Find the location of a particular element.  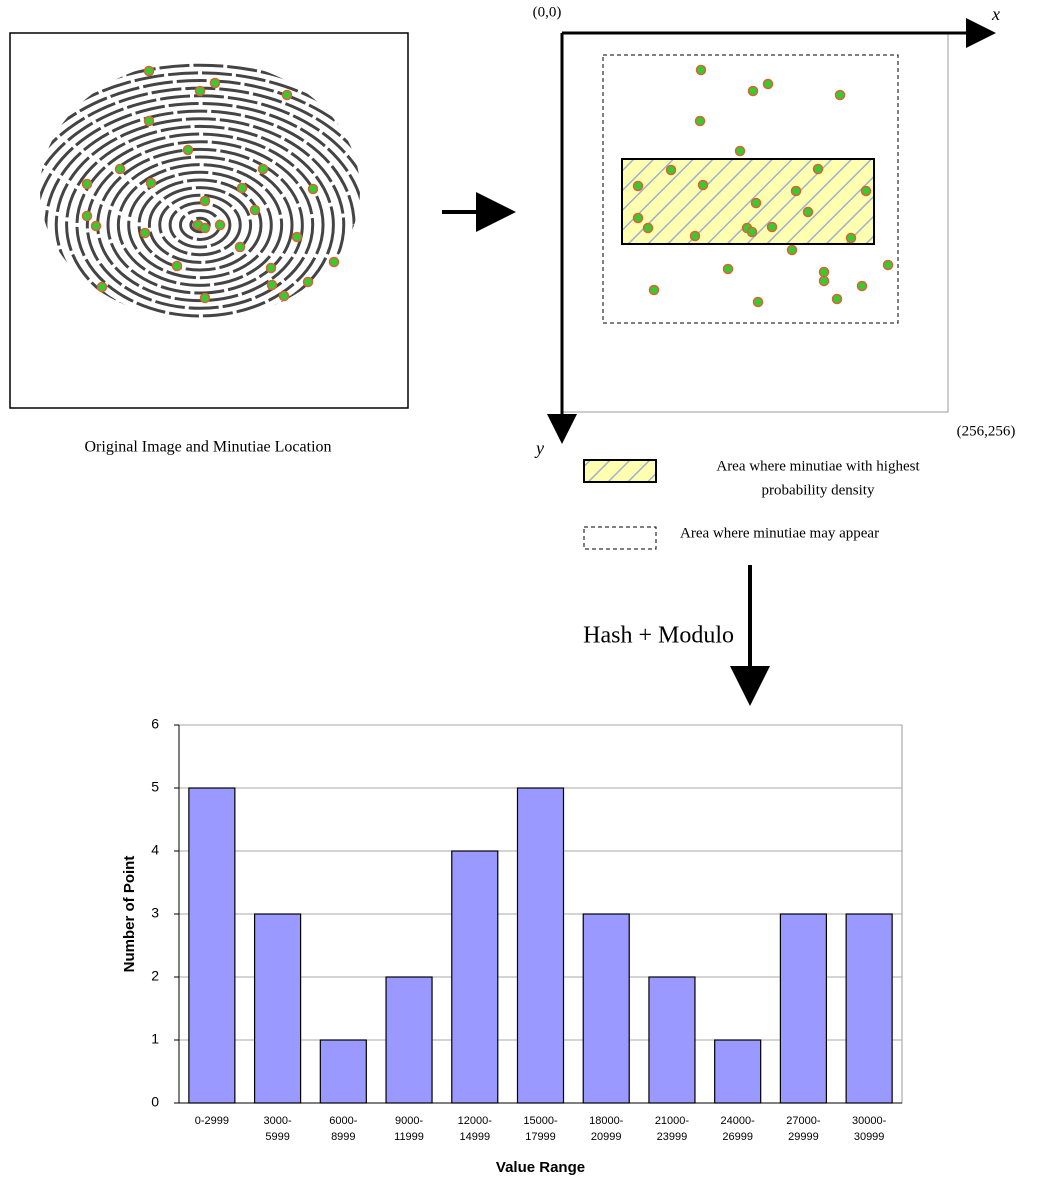

x-tick-label: 23999 is located at coordinates (672, 1137).